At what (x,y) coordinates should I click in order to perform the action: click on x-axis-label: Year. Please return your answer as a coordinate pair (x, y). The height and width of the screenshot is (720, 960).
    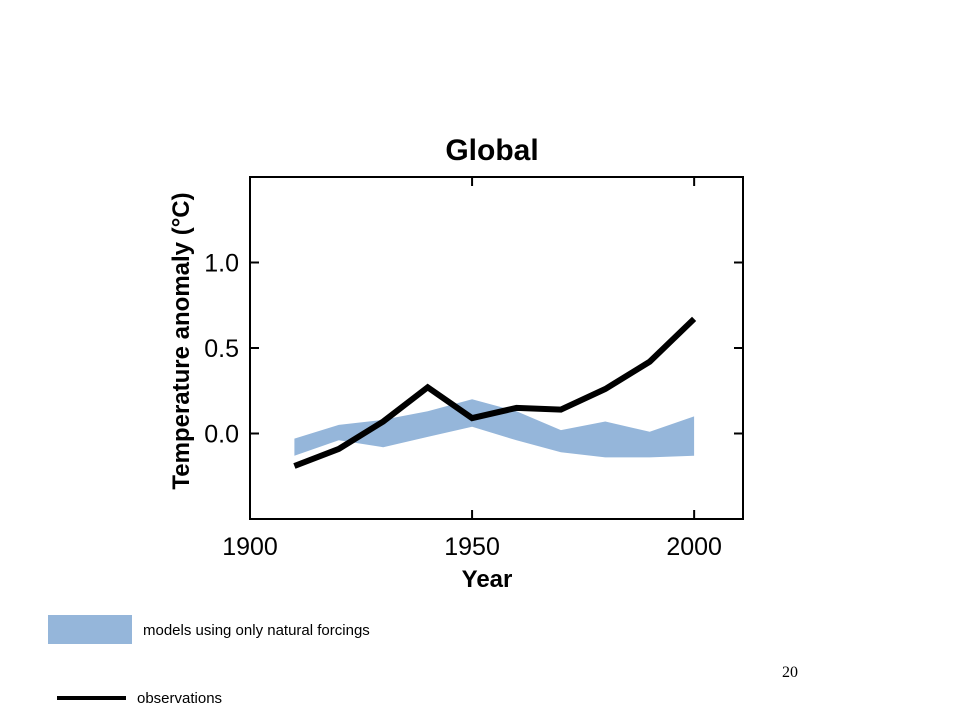
    Looking at the image, I should click on (487, 579).